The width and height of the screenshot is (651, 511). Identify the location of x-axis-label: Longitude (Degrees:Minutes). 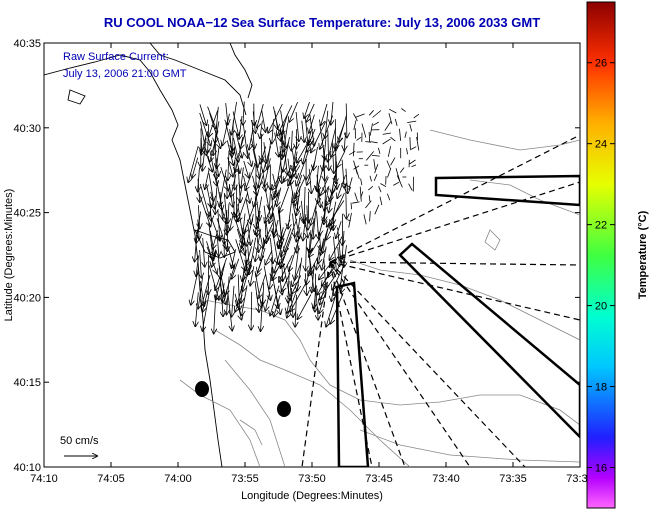
(312, 496).